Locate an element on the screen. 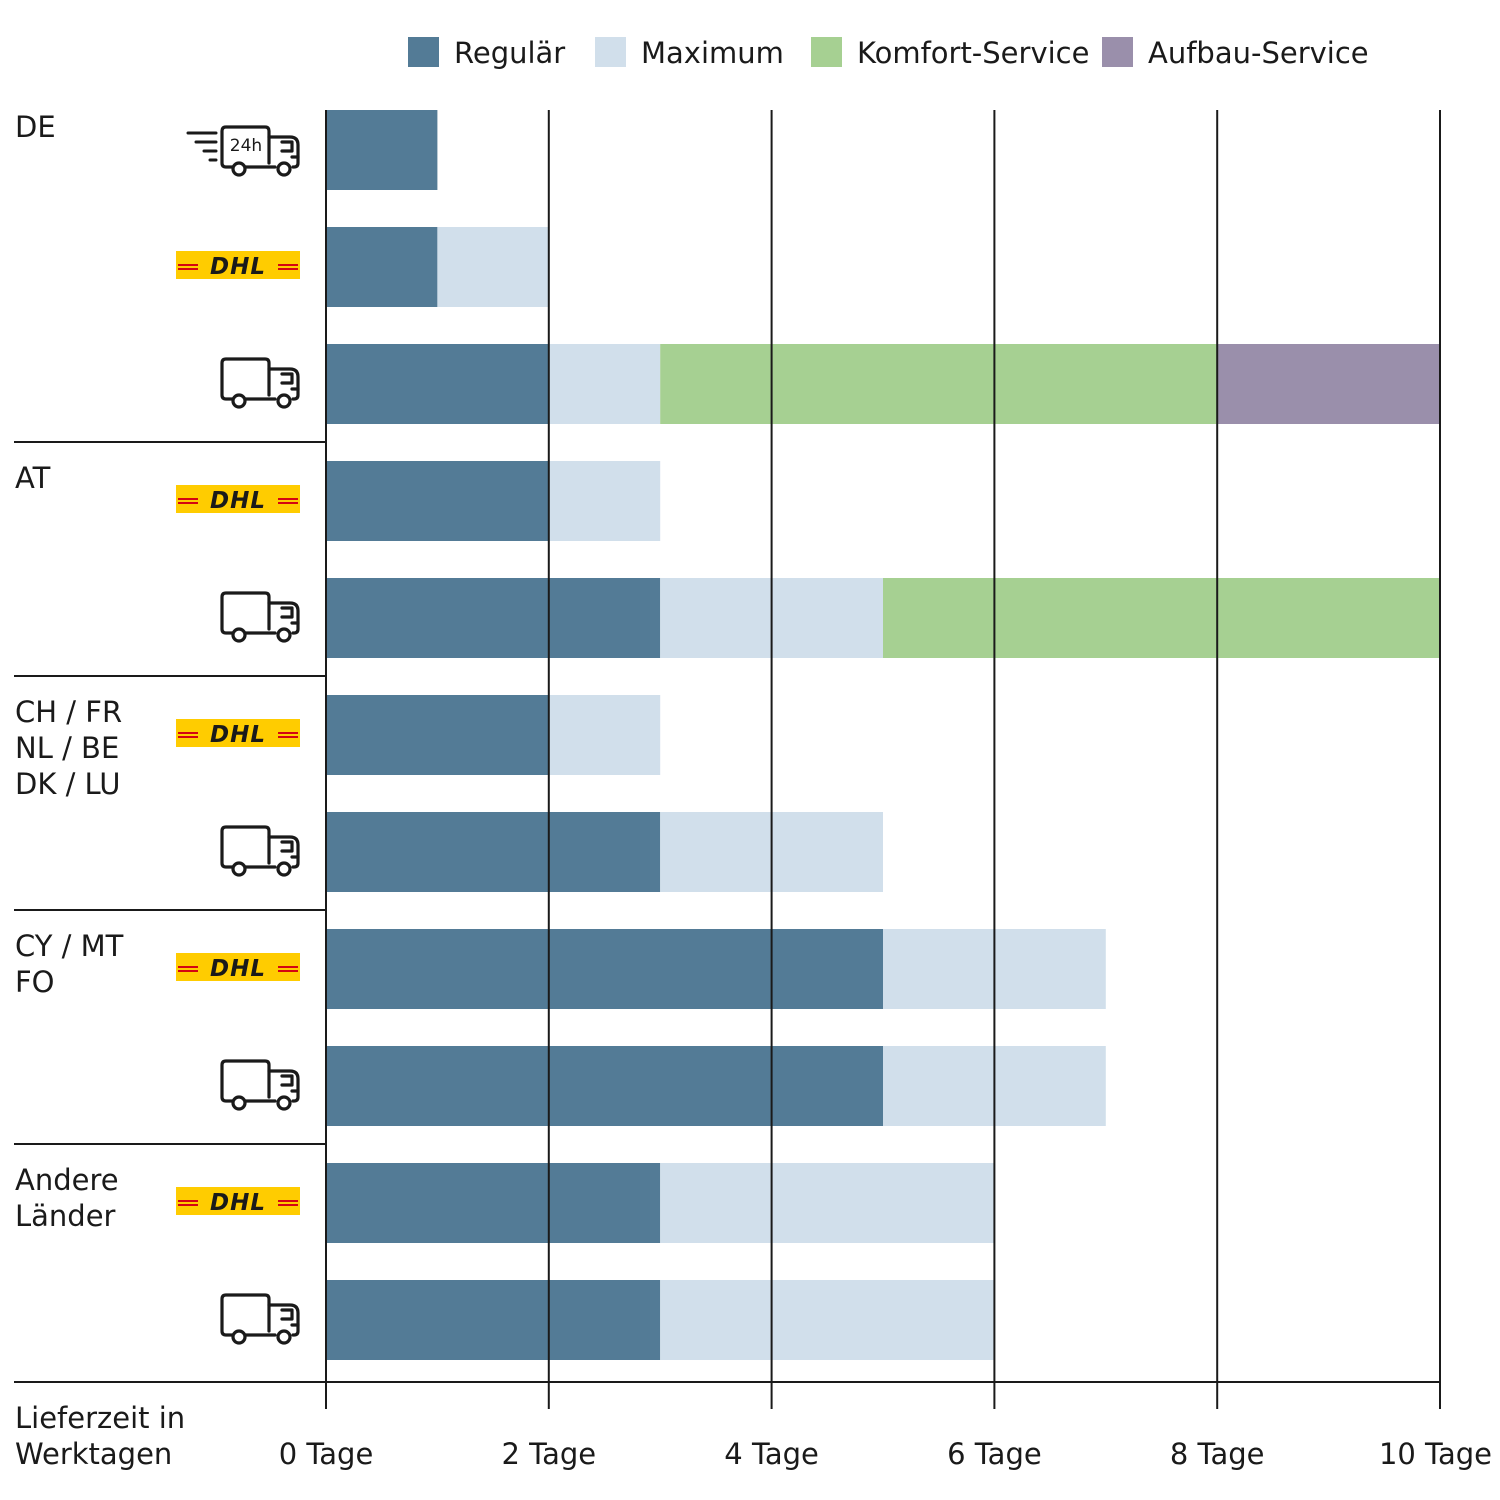 The image size is (1500, 1500). legend-label-komfort: Komfort-Service is located at coordinates (973, 53).